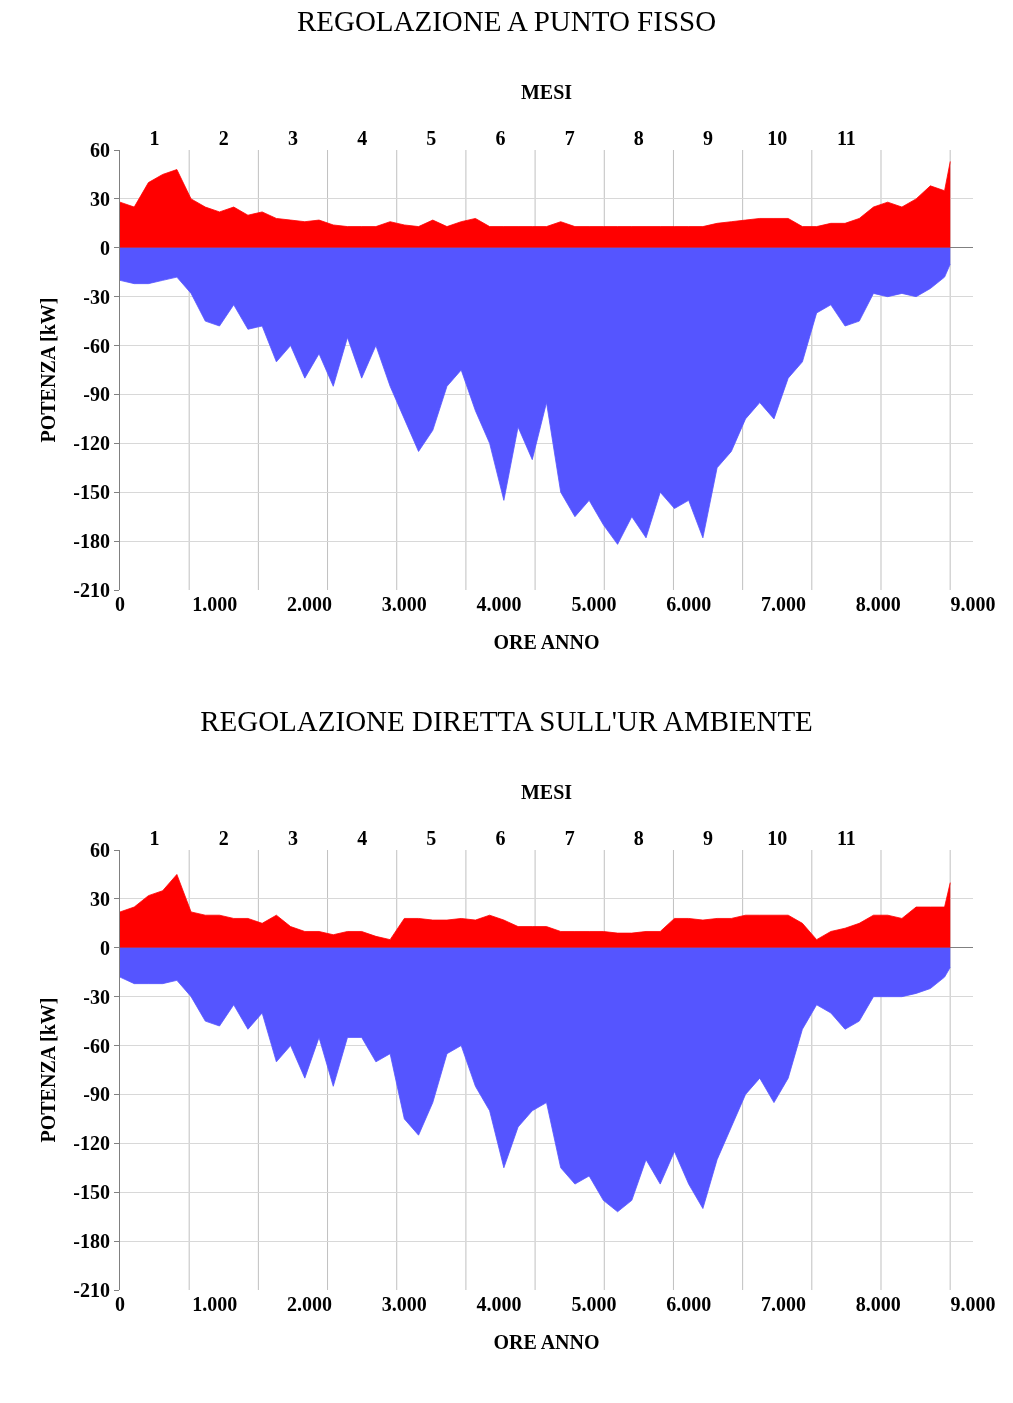  What do you see at coordinates (506, 20) in the screenshot?
I see `chart-title: REGOLAZIONE A PUNTO FISSO` at bounding box center [506, 20].